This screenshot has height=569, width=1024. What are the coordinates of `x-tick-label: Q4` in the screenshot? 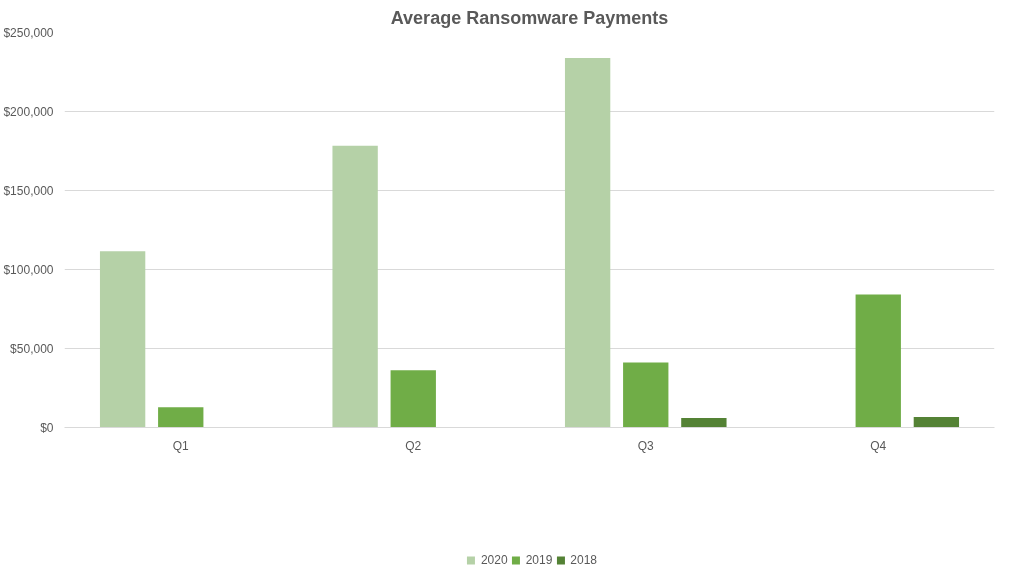 It's located at (878, 445).